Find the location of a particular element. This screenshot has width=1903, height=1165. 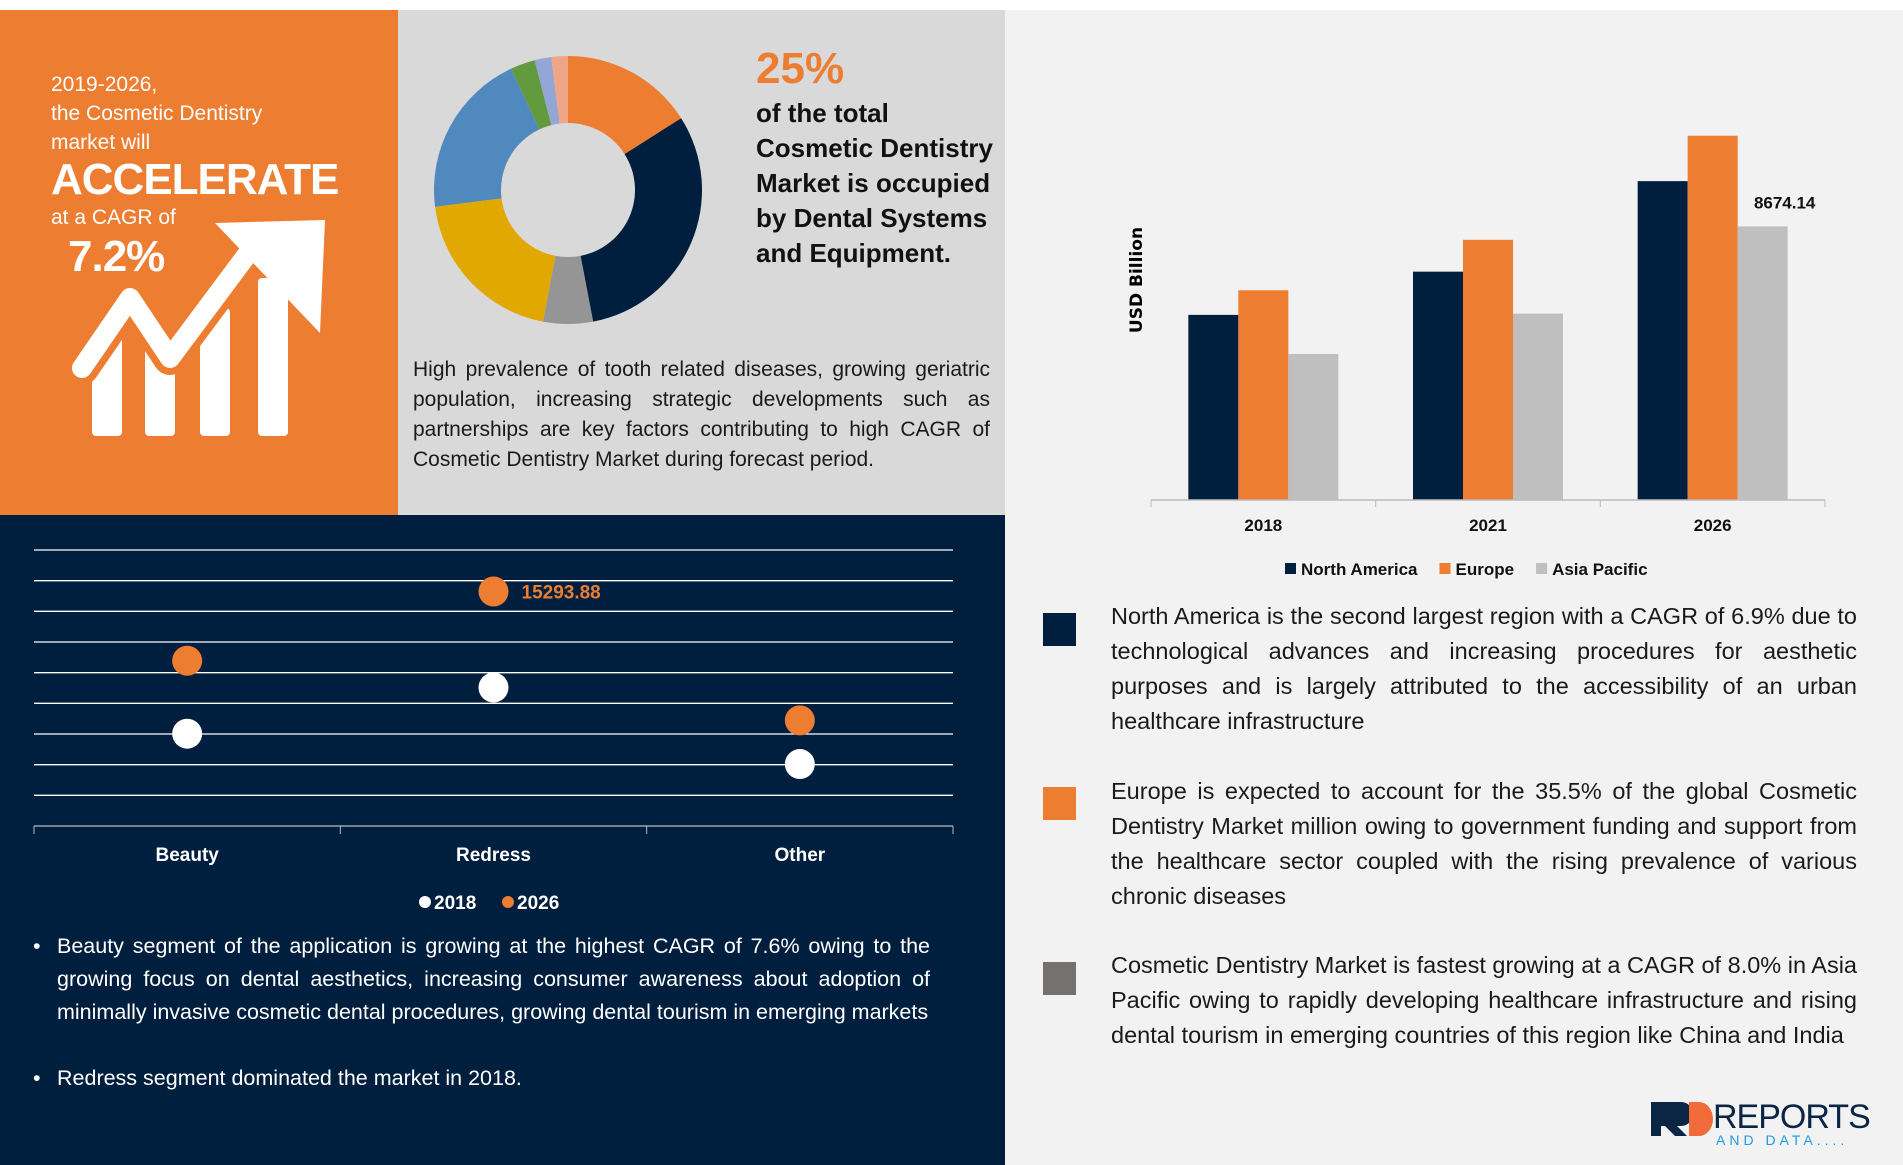

legend-label: Europe is located at coordinates (1485, 569).